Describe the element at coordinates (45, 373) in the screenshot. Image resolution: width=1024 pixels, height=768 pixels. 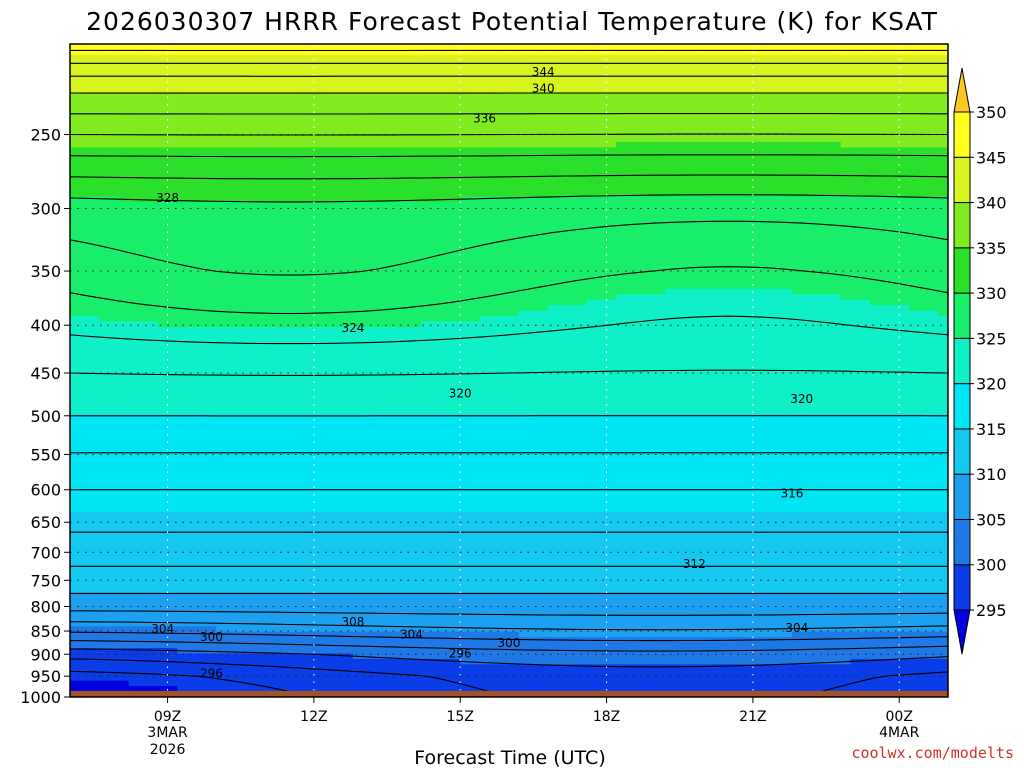
I see `y-tick-label: 450` at that location.